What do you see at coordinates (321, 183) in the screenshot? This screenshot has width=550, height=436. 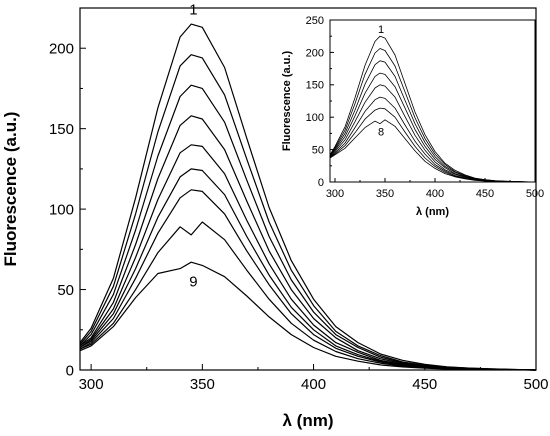 I see `inset-y-tick-label: 0` at bounding box center [321, 183].